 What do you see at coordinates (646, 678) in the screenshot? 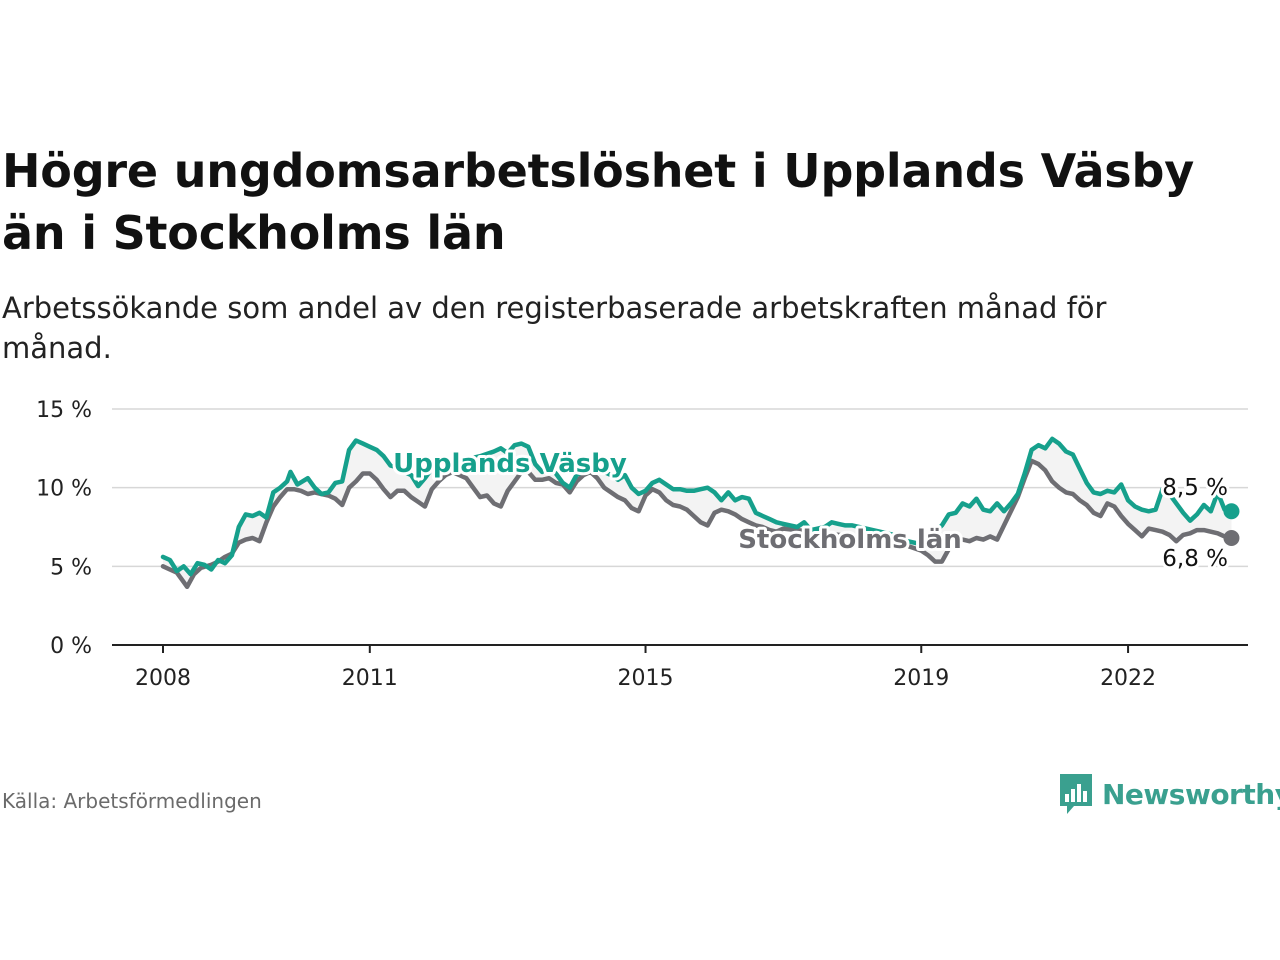
I see `x-tick-label: 2015` at bounding box center [646, 678].